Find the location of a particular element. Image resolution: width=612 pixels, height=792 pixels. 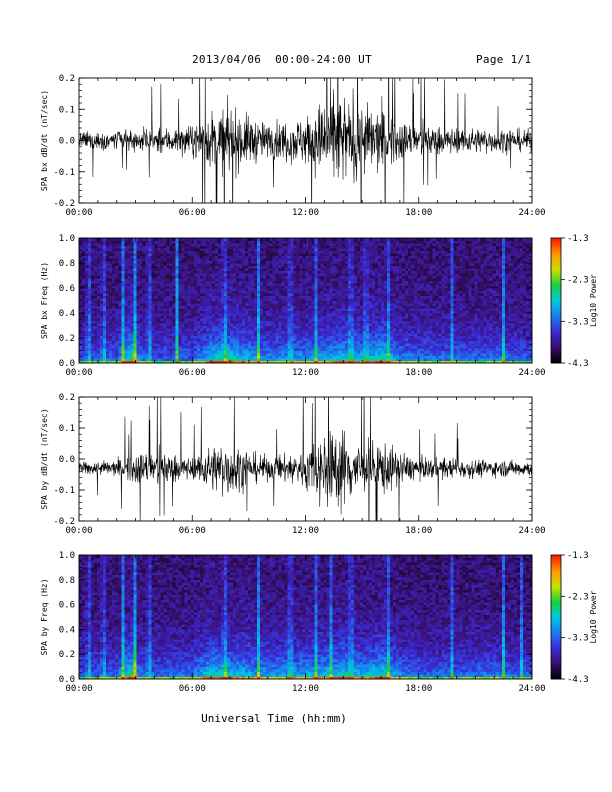

y-axis-label: SPA bx dB/dt (nT/sec) is located at coordinates (44, 140).